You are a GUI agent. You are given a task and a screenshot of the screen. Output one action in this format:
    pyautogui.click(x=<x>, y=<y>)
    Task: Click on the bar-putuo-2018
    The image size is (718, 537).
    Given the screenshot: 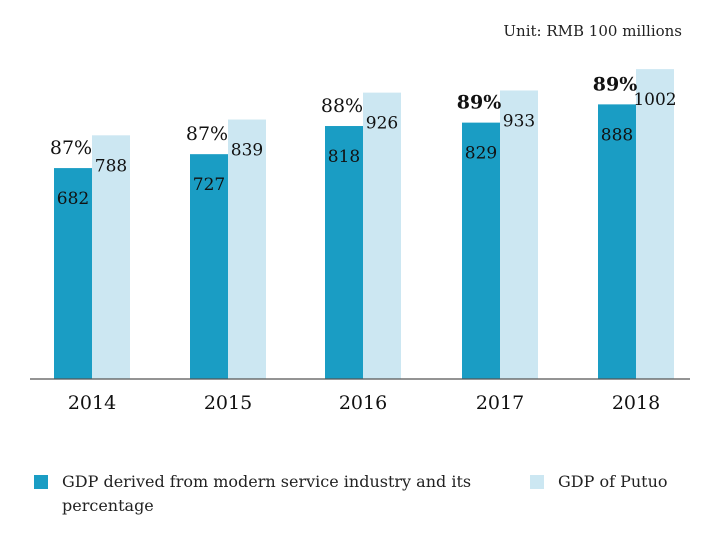 What is the action you would take?
    pyautogui.click(x=655, y=224)
    